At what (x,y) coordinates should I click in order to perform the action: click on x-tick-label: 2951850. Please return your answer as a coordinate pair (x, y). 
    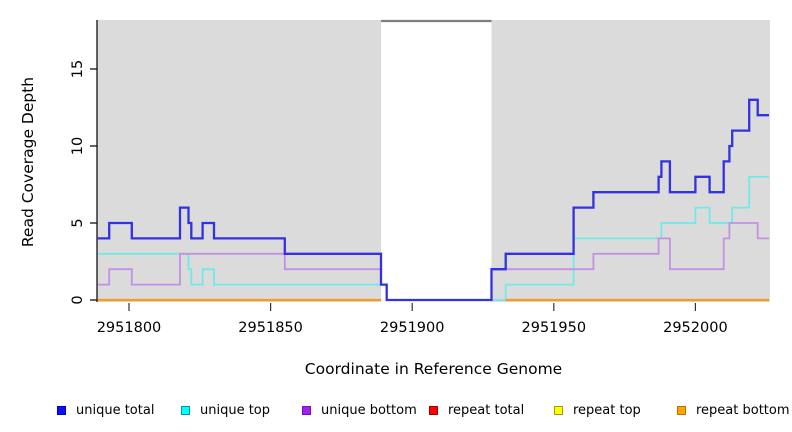
    Looking at the image, I should click on (270, 328).